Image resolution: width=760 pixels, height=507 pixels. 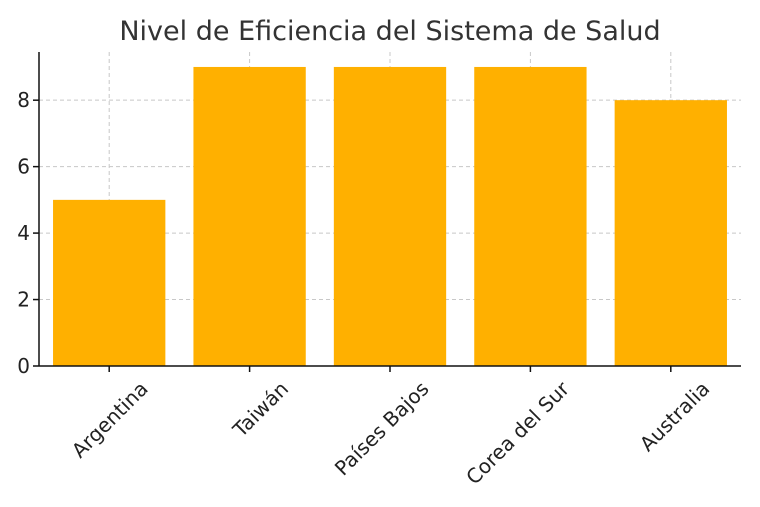 I want to click on chart-title: Nivel de Eficiencia del Sistema de Salud, so click(x=389, y=31).